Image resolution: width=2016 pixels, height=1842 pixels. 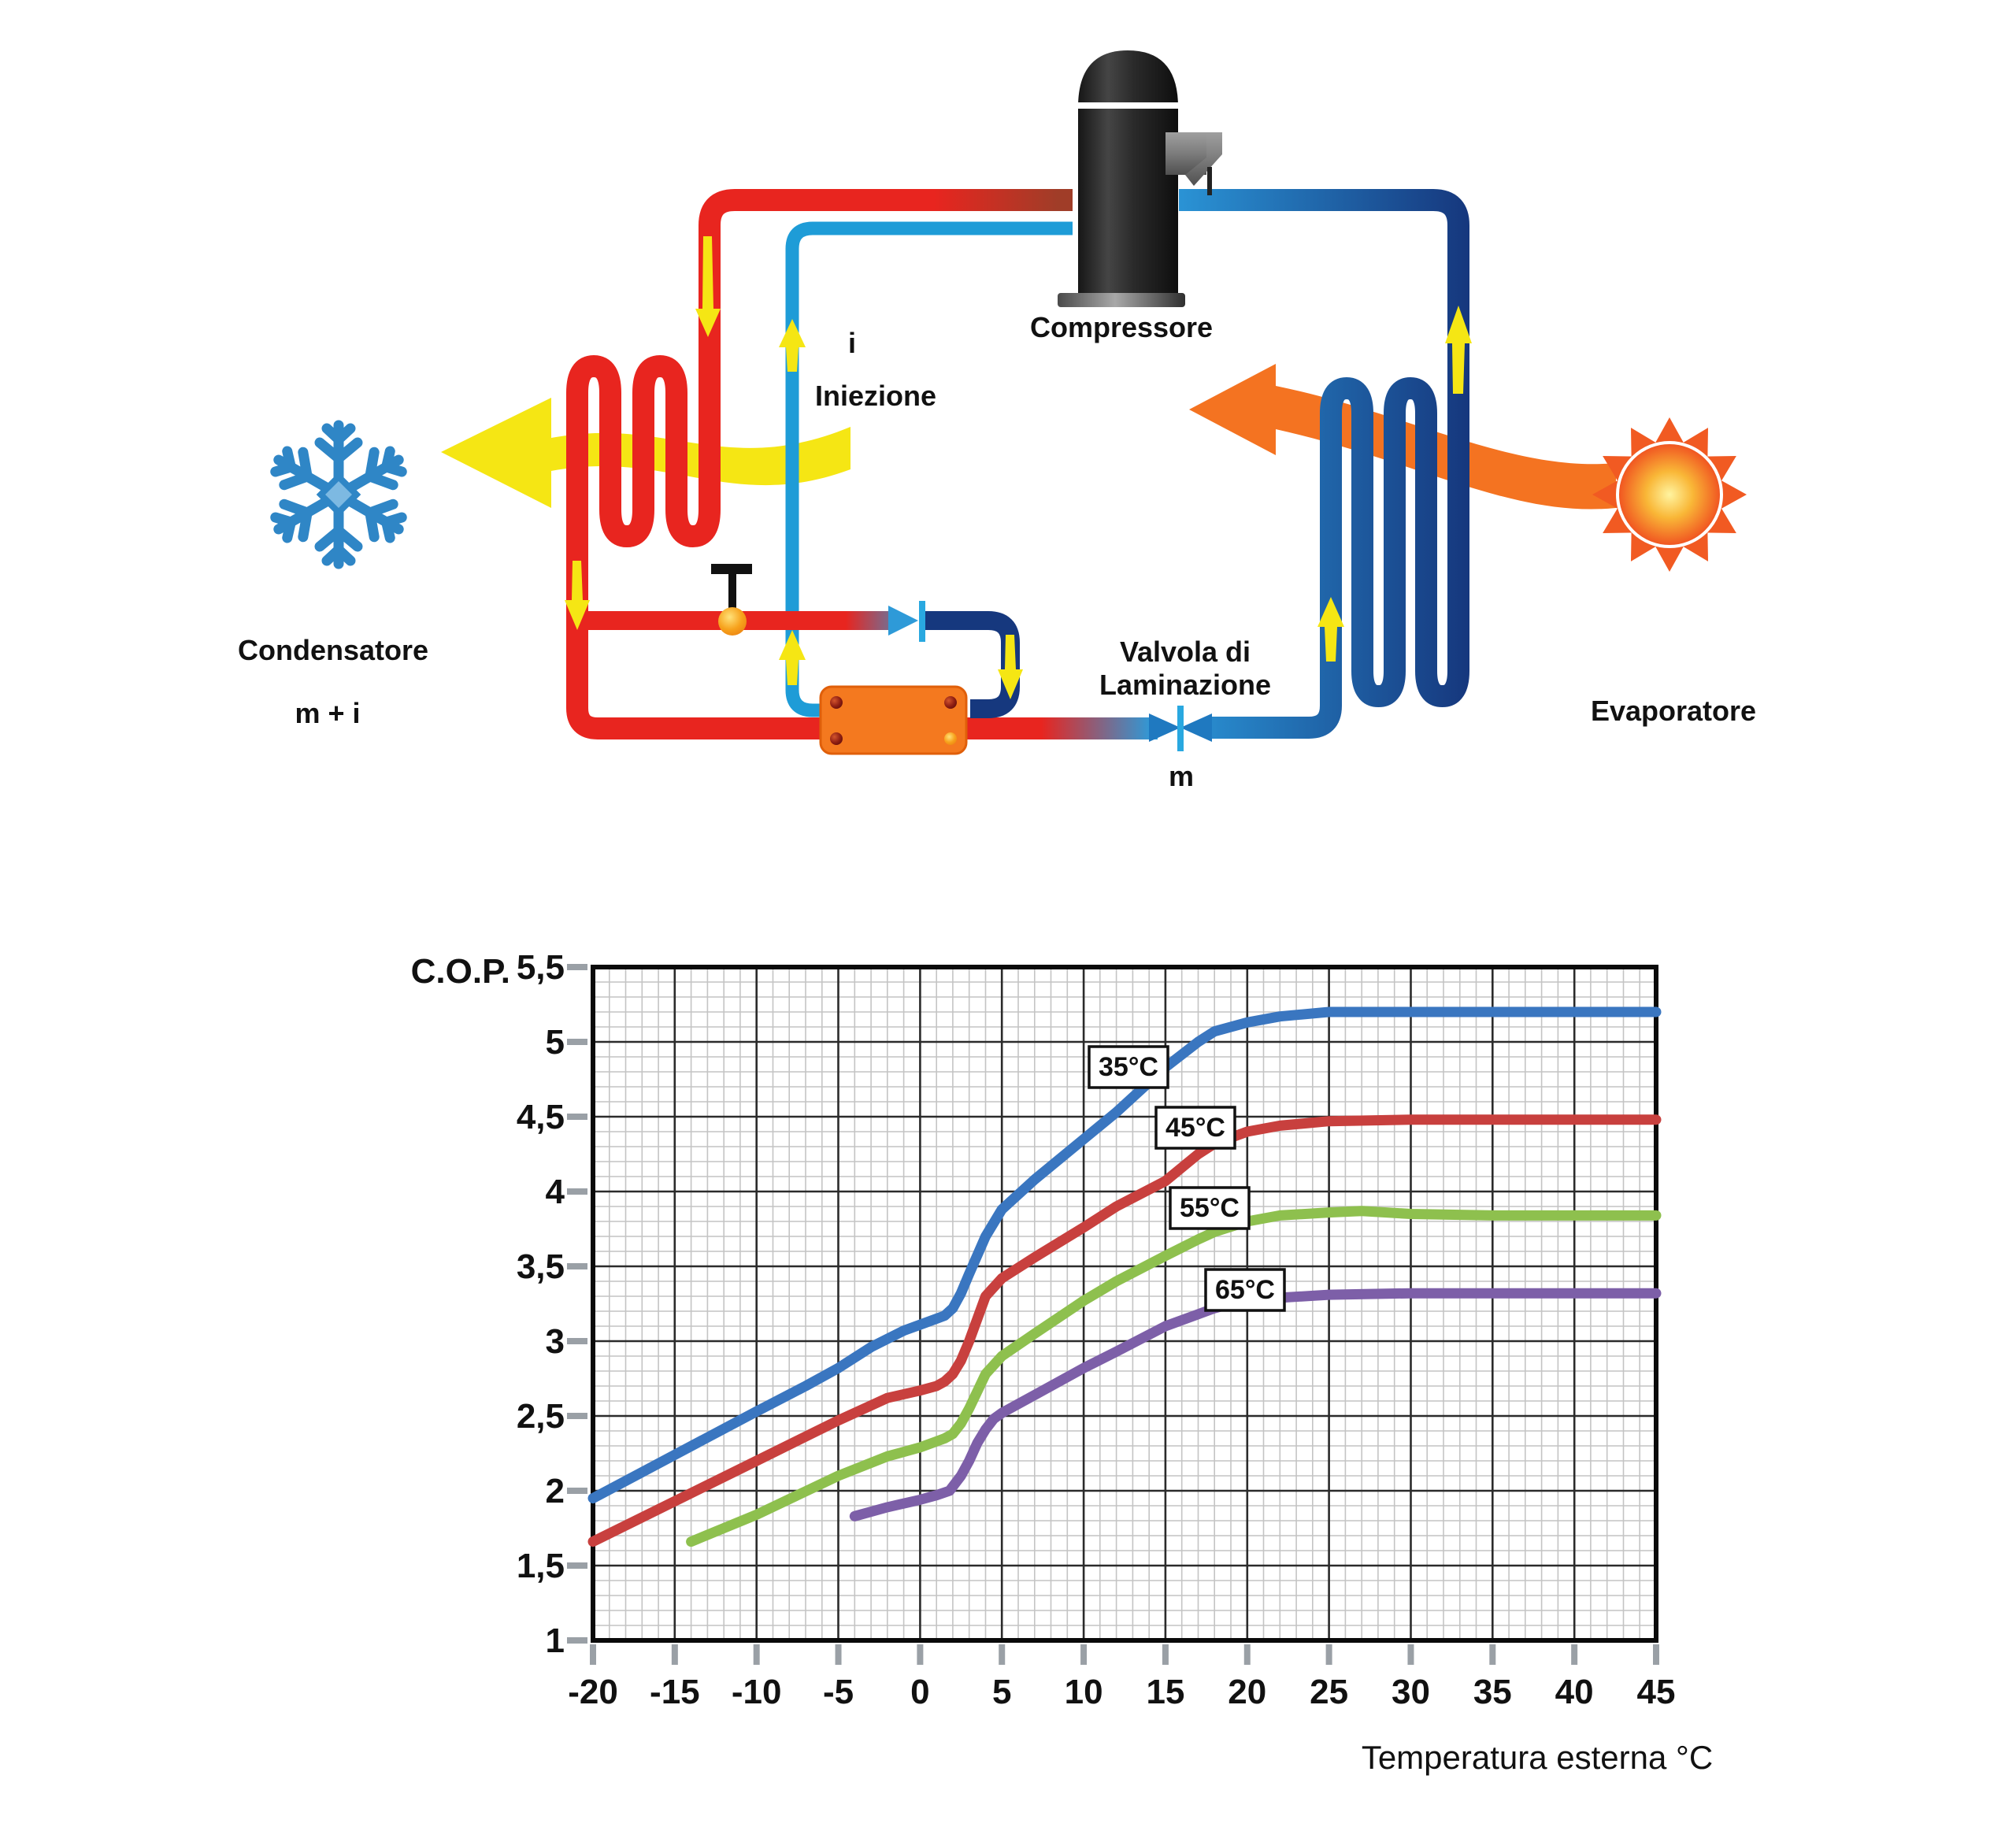 I want to click on evaporator-label: Evaporatore, so click(x=1673, y=711).